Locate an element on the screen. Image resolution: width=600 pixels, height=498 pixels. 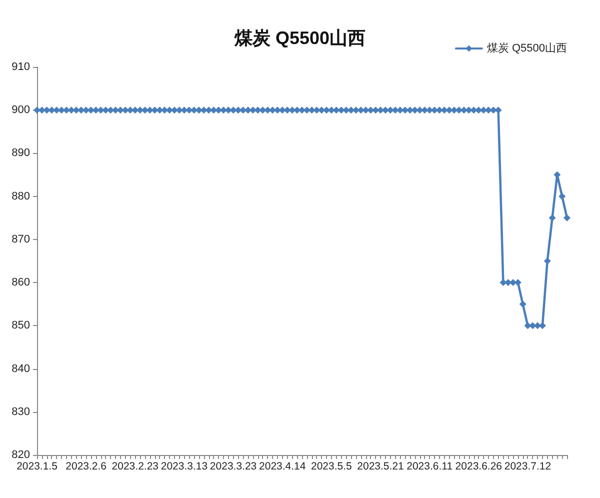
y-tick-label: 850 is located at coordinates (21, 326).